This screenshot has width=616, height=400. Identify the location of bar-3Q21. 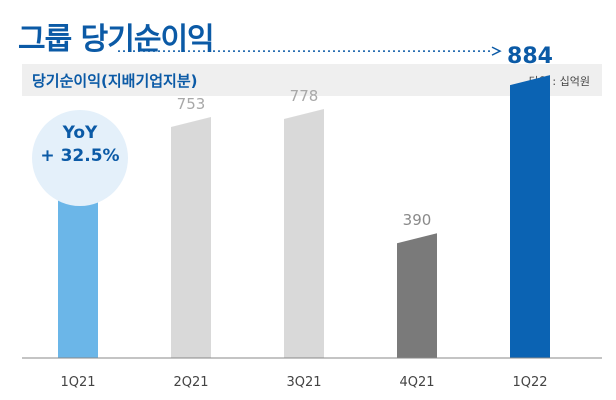
(304, 233).